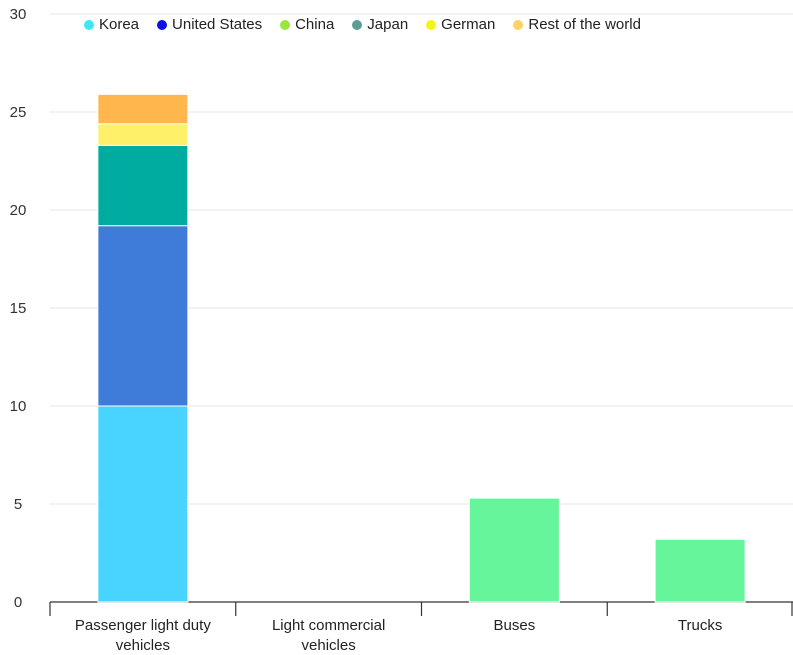 This screenshot has width=793, height=655. What do you see at coordinates (700, 625) in the screenshot?
I see `x-tick-label: Trucks` at bounding box center [700, 625].